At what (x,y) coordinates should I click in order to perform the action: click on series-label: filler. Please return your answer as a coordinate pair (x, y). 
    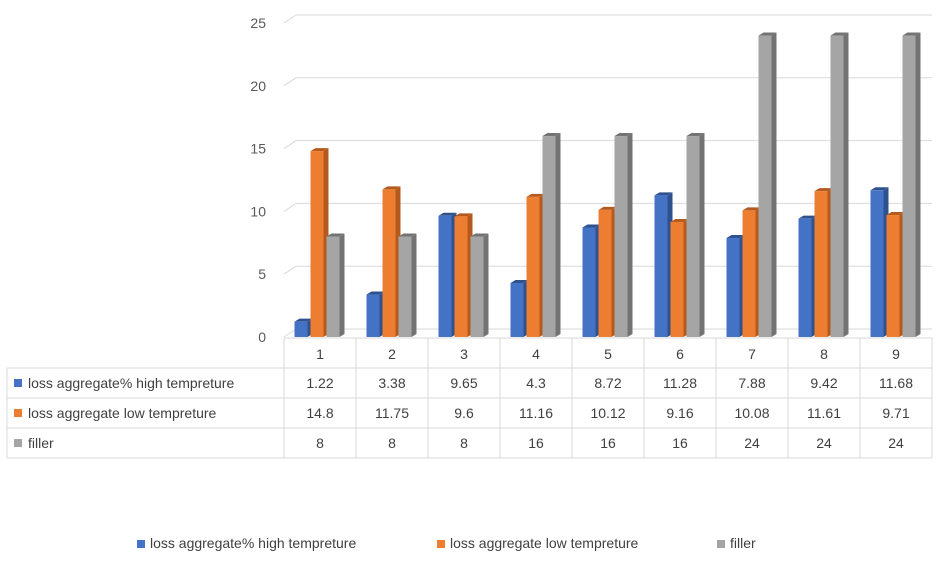
    Looking at the image, I should click on (41, 443).